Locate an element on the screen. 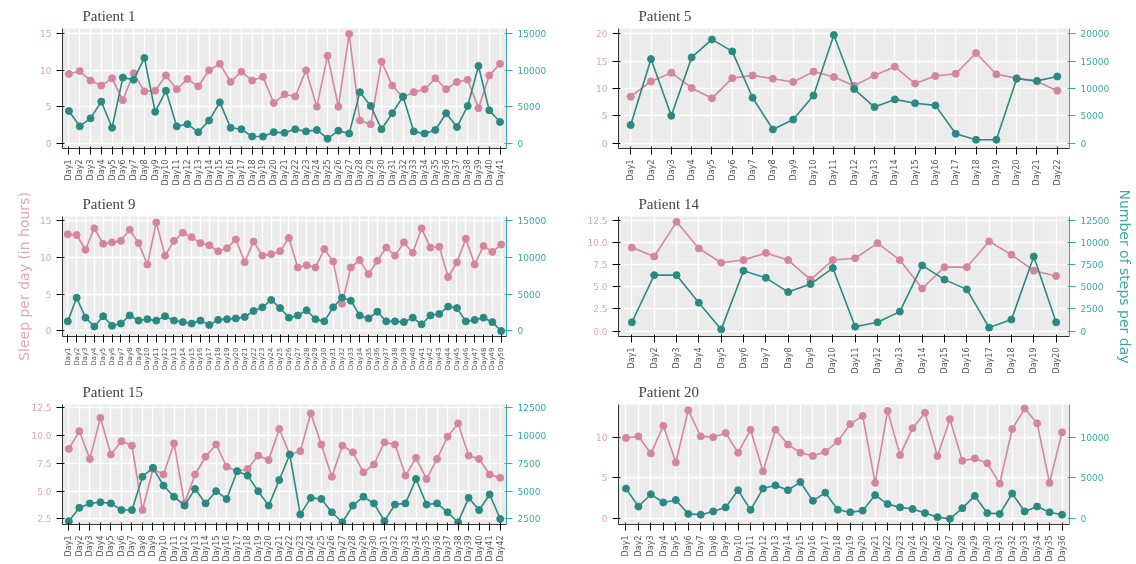 The width and height of the screenshot is (1136, 564). chart-title: Patient 15 is located at coordinates (112, 391).